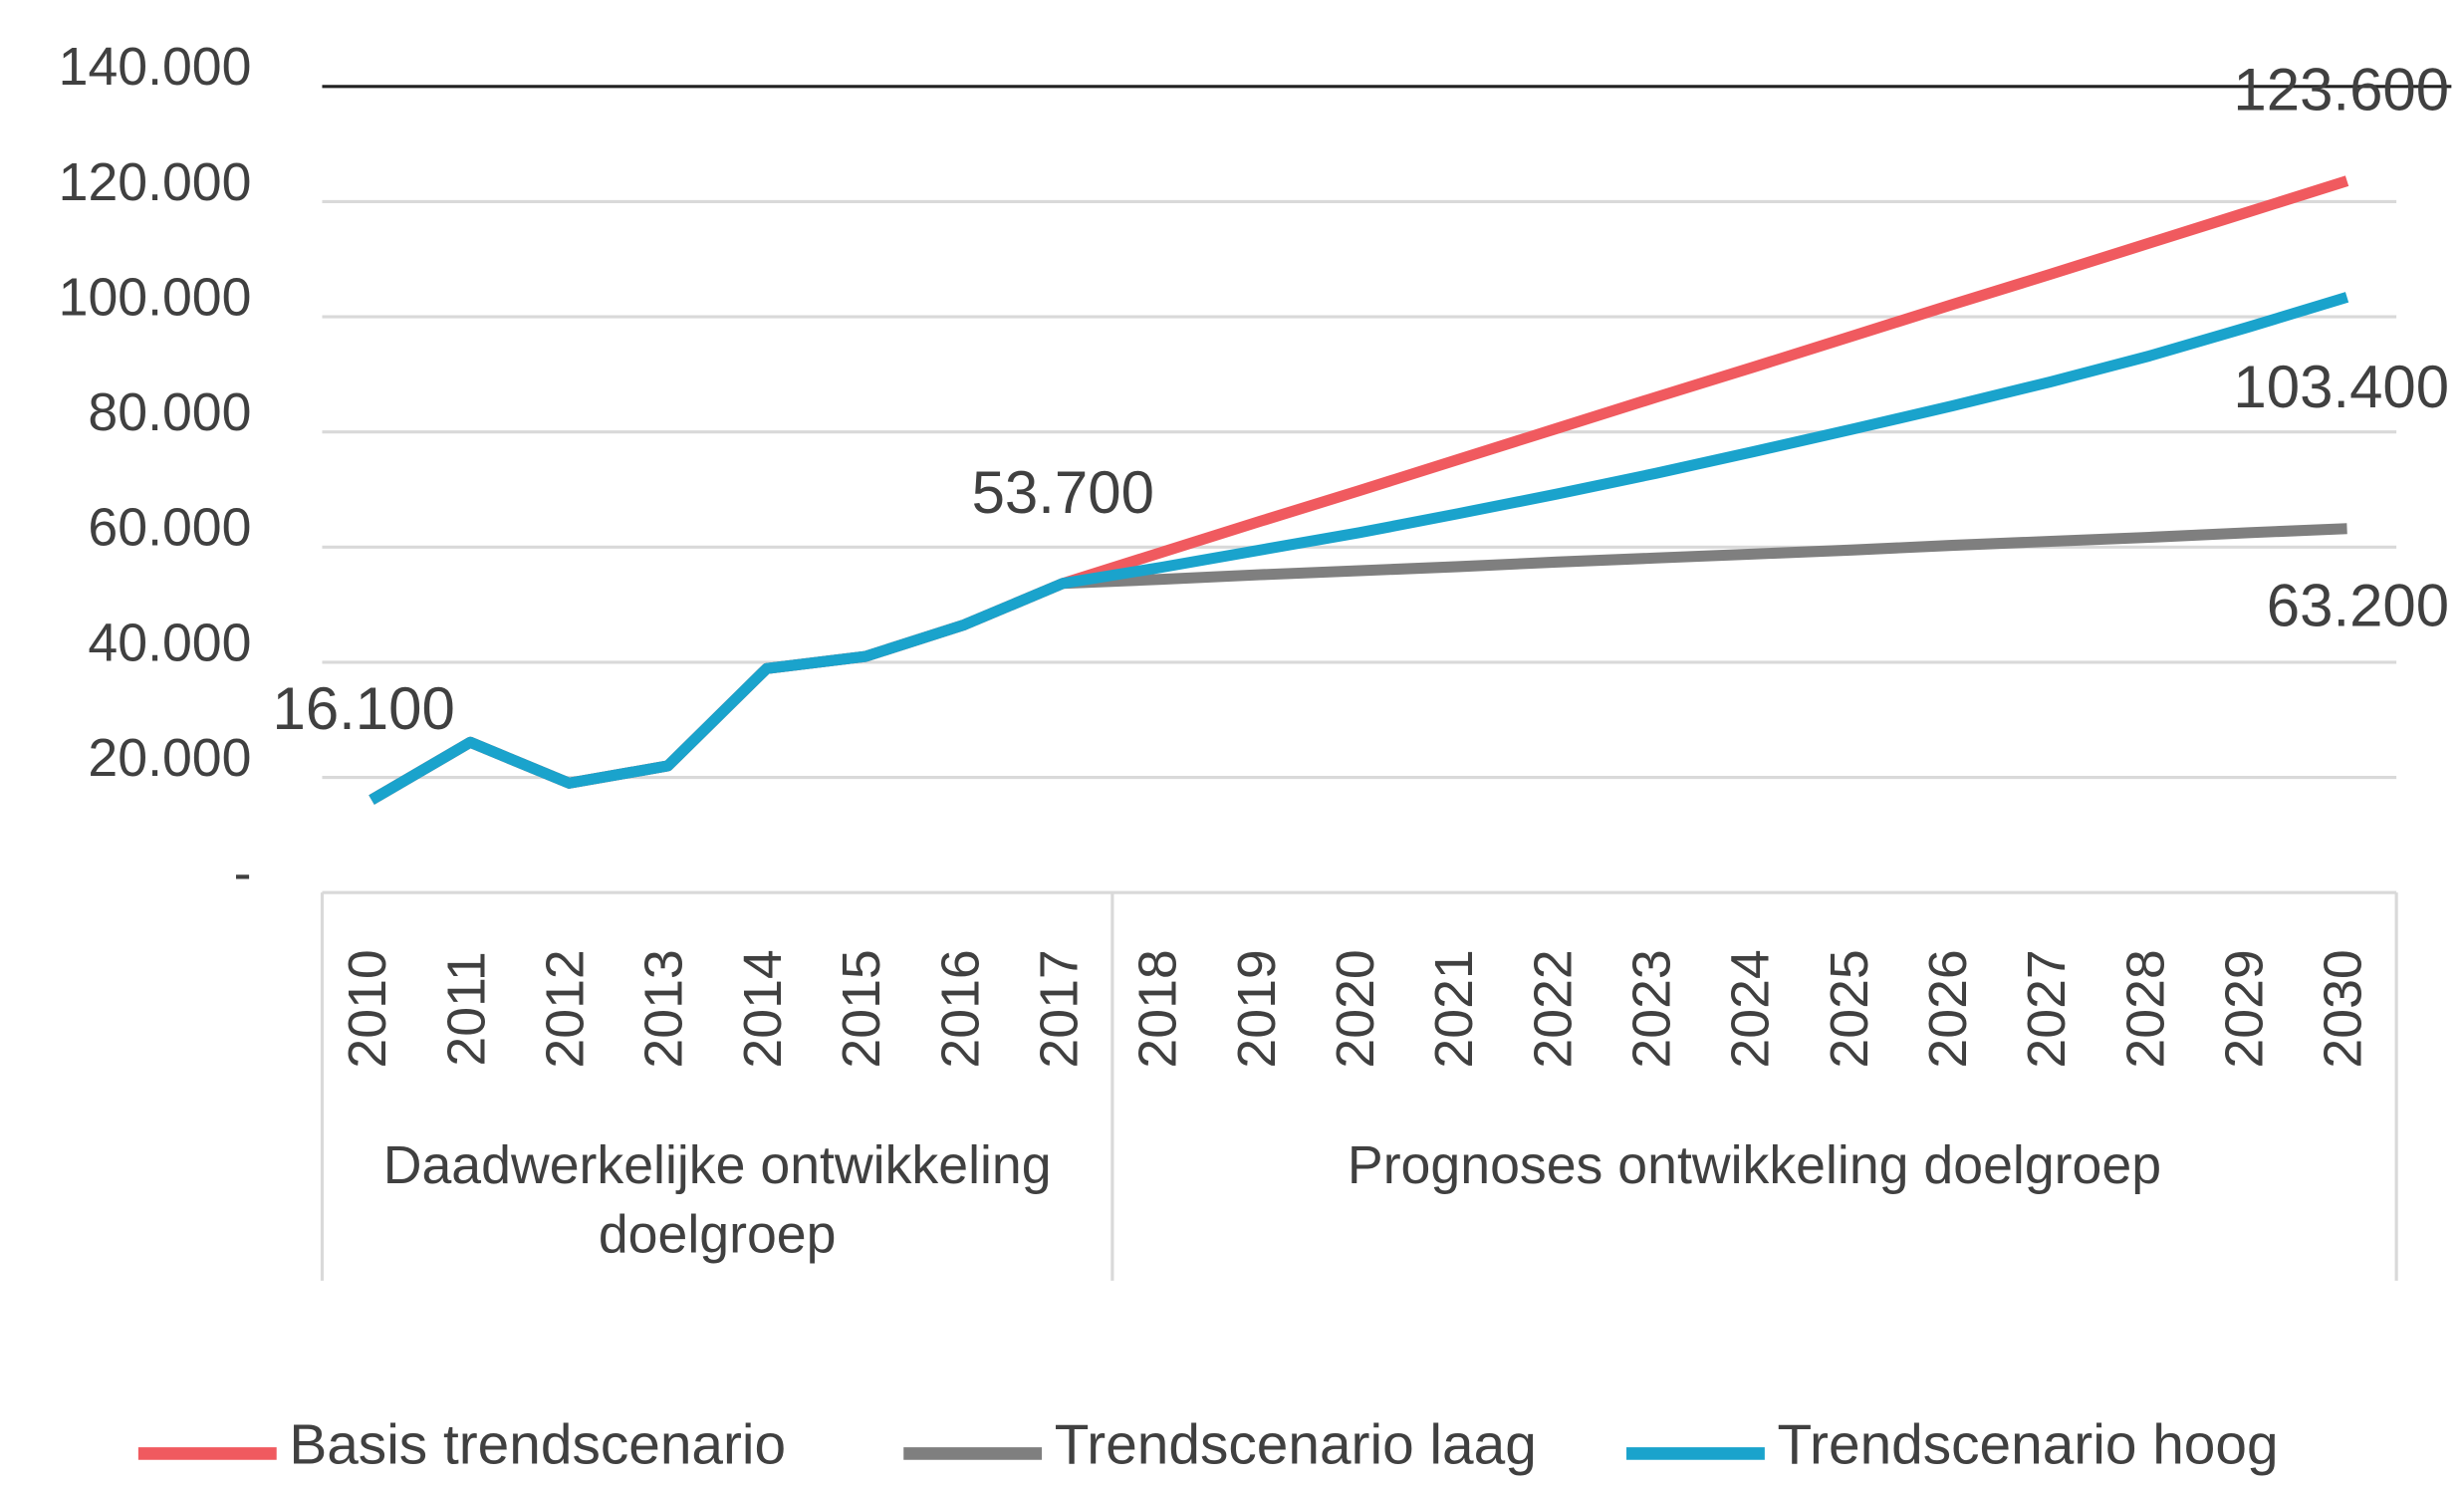 The image size is (2464, 1485). Describe the element at coordinates (155, 297) in the screenshot. I see `y-tick-label: 100.000` at that location.